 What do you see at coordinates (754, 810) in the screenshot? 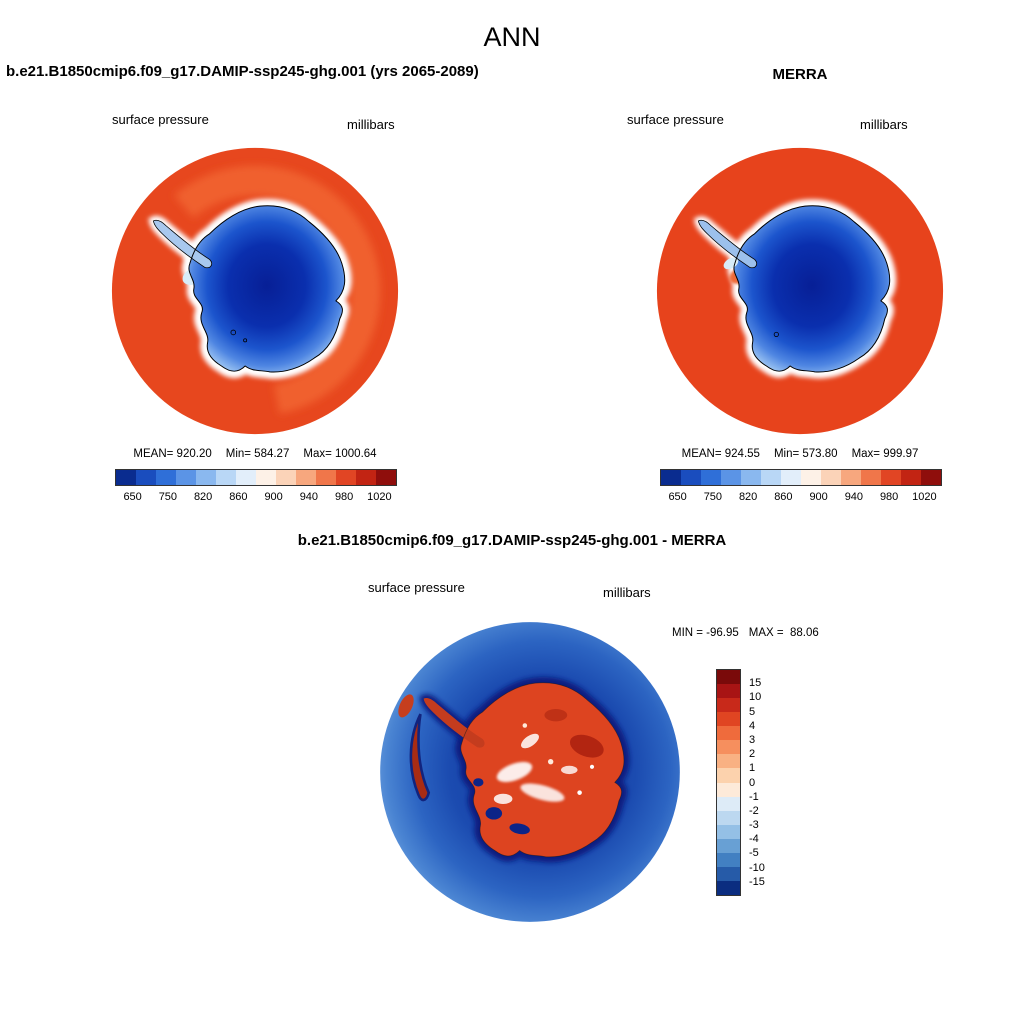
I see `colorbar-tick: -2` at bounding box center [754, 810].